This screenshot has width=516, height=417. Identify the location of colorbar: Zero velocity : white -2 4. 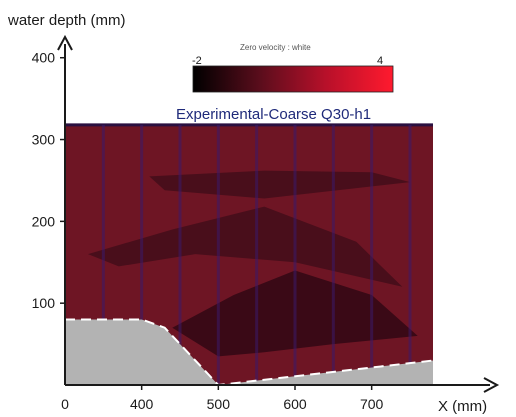
(293, 68).